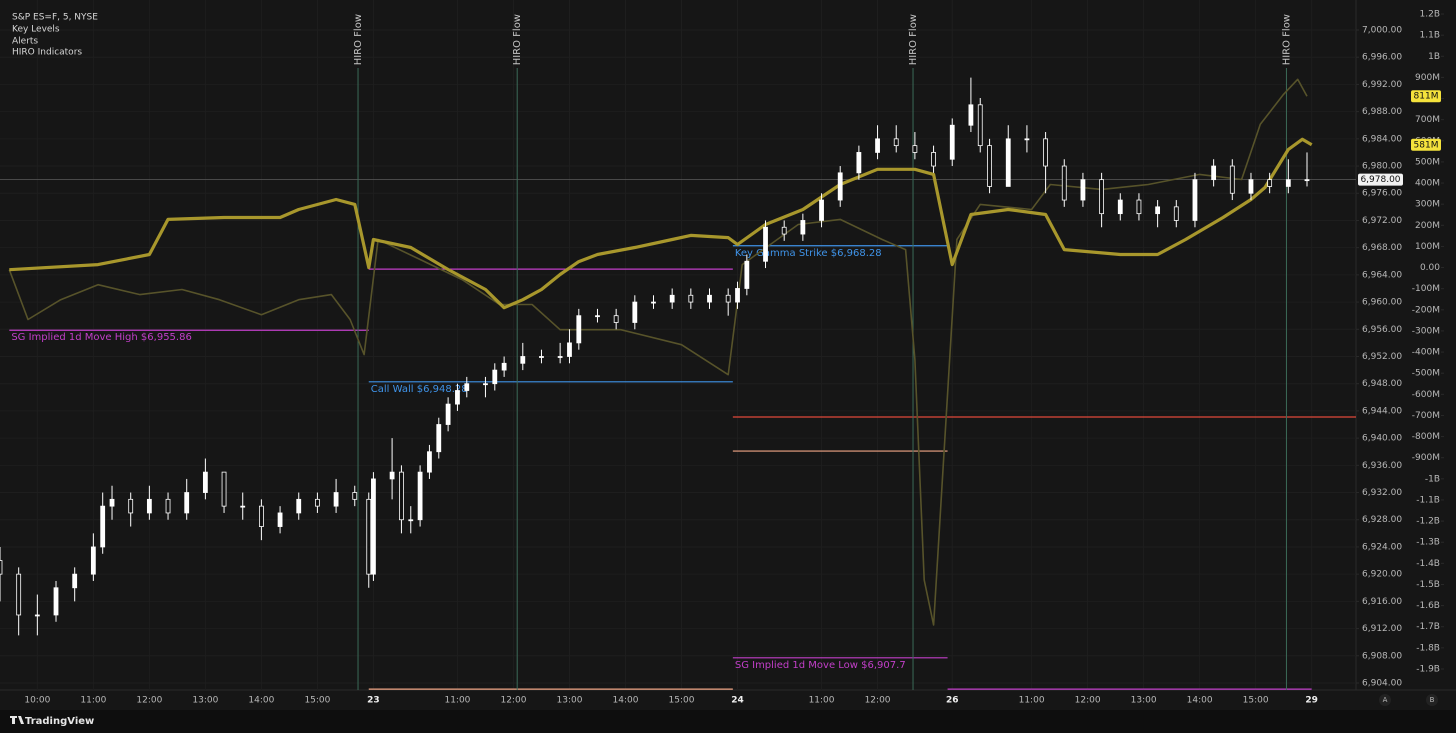 The image size is (1456, 733). I want to click on y2-tick-label: -1.3B, so click(1428, 543).